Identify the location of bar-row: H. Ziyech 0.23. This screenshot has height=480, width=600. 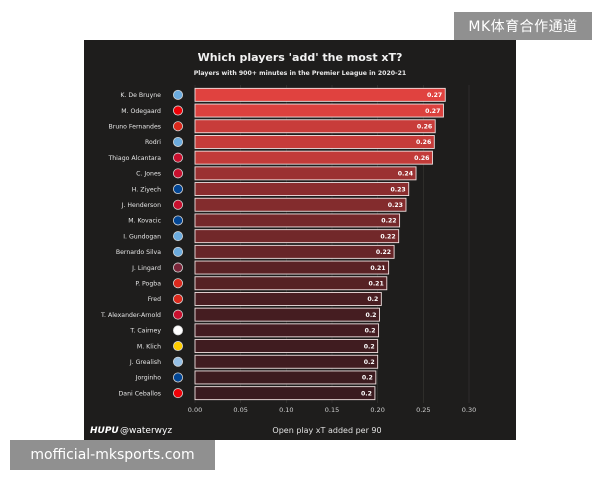
(271, 189).